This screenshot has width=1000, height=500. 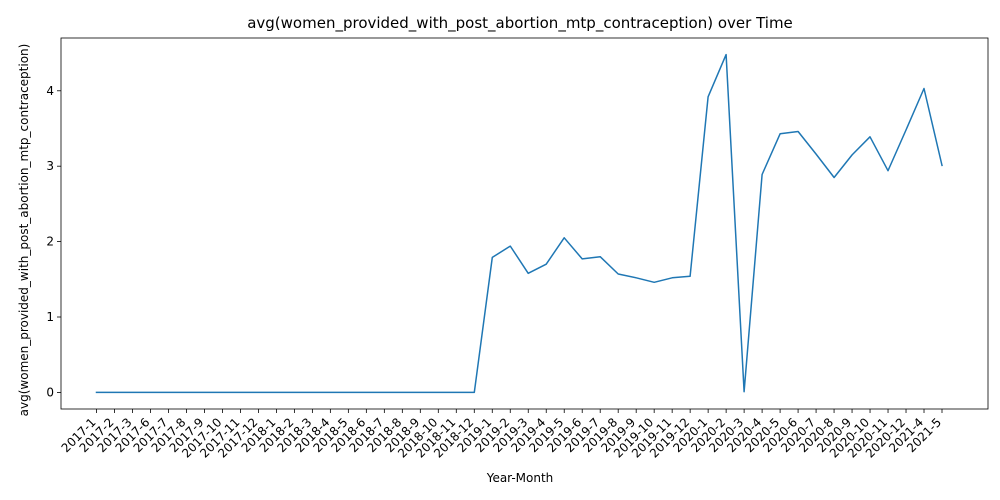 What do you see at coordinates (50, 317) in the screenshot?
I see `y-tick-label: 1` at bounding box center [50, 317].